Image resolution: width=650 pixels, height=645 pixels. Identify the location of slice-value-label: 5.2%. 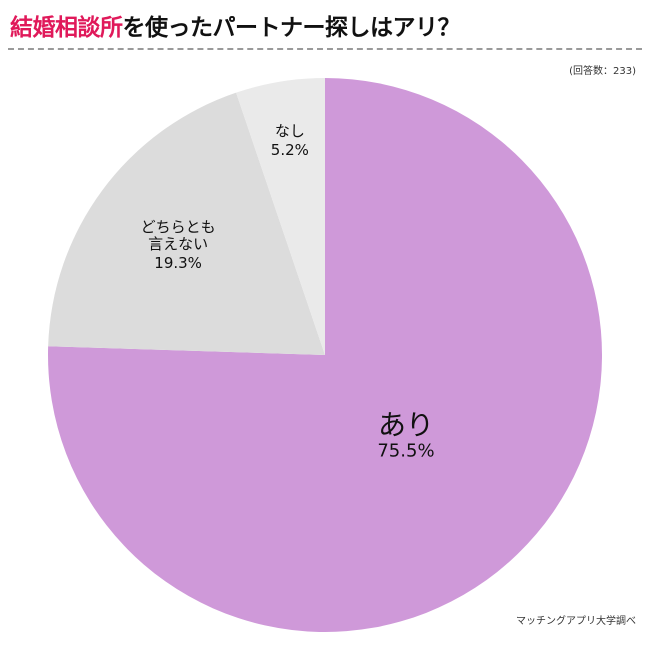
(290, 150).